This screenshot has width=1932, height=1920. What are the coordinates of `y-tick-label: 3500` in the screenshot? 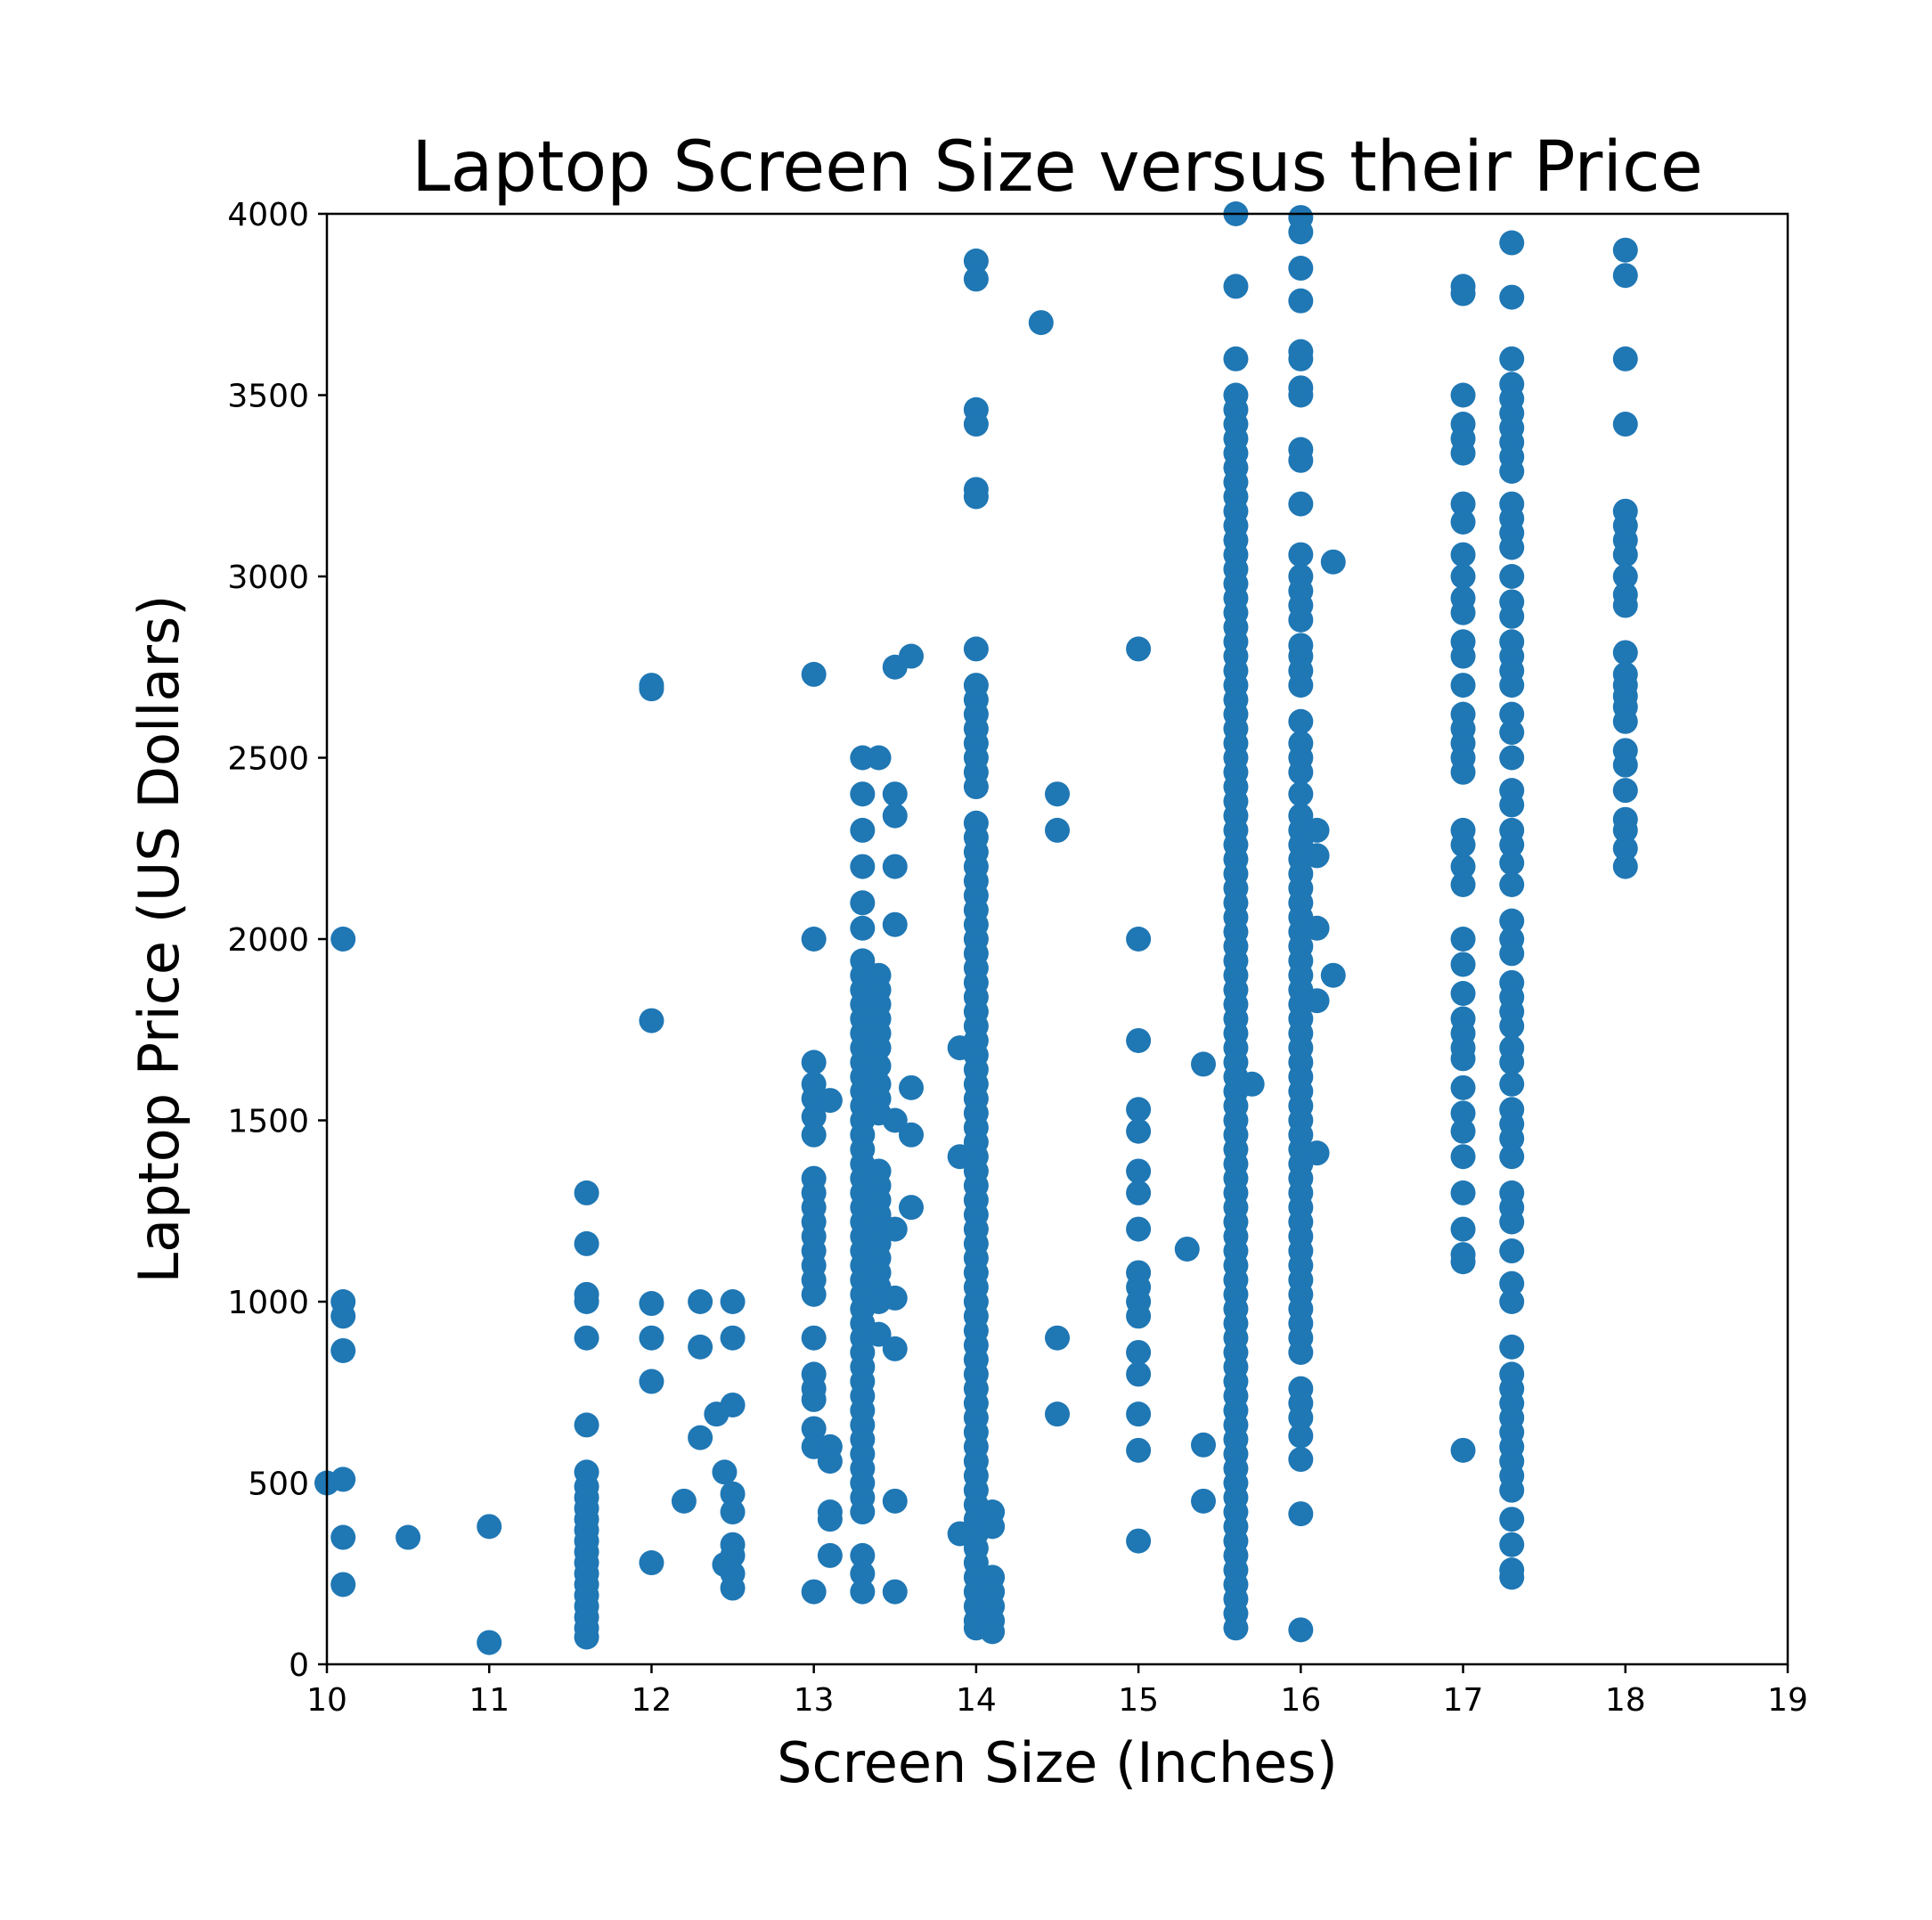 It's located at (268, 397).